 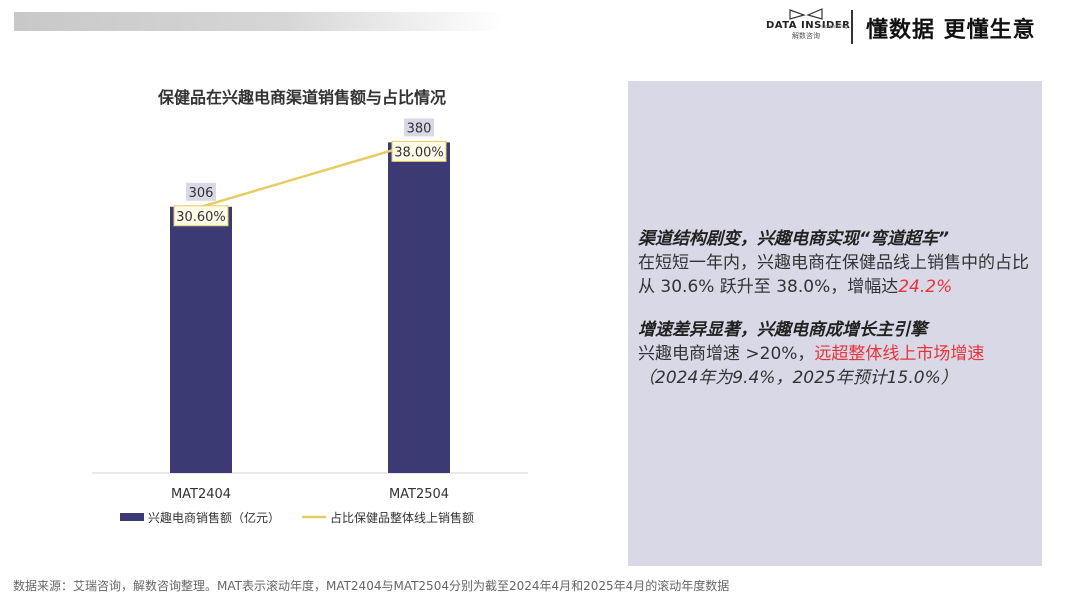 I want to click on bar-MAT2504, so click(x=419, y=307).